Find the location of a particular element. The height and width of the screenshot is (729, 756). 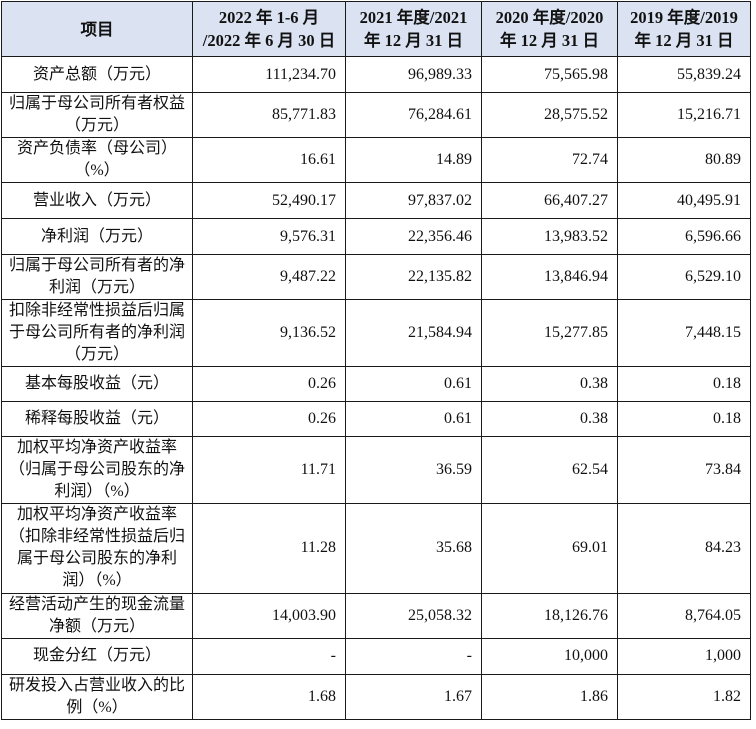

row-label: 归属于母公司所有者权益（万元） is located at coordinates (97, 115).